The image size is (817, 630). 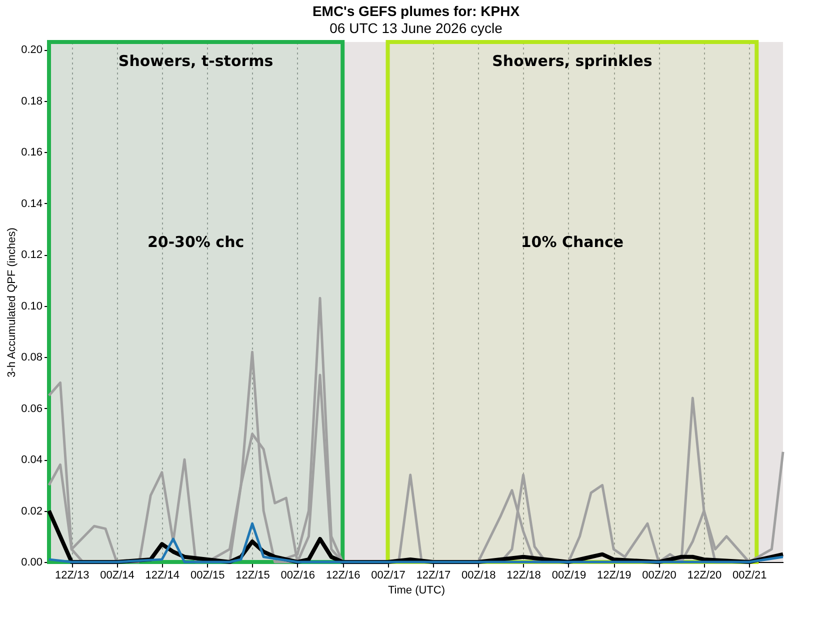 I want to click on x-tick-label: 12Z/19, so click(x=614, y=576).